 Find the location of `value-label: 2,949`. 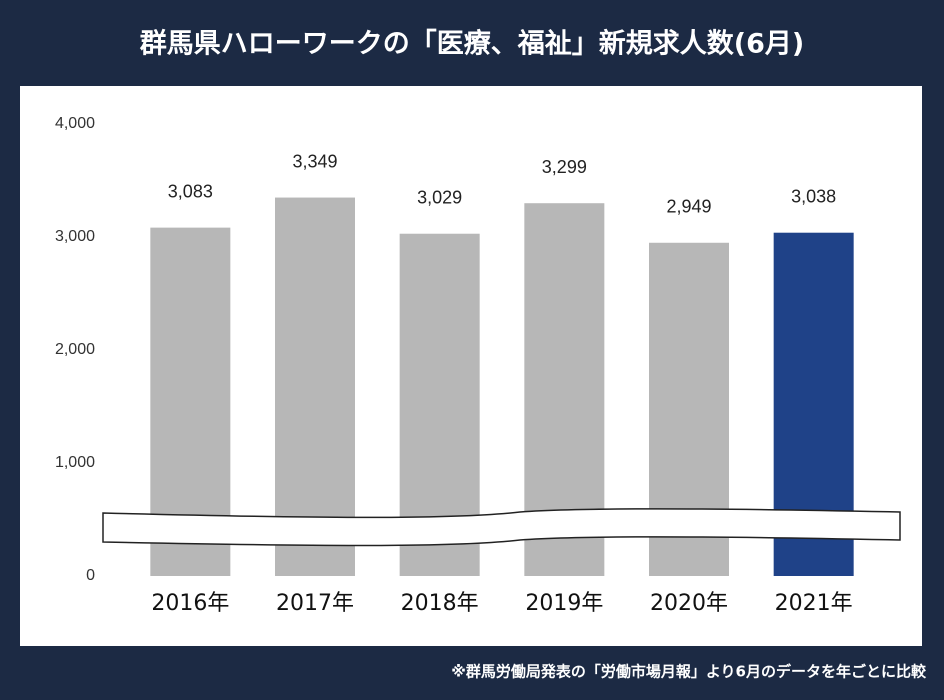

value-label: 2,949 is located at coordinates (688, 207).